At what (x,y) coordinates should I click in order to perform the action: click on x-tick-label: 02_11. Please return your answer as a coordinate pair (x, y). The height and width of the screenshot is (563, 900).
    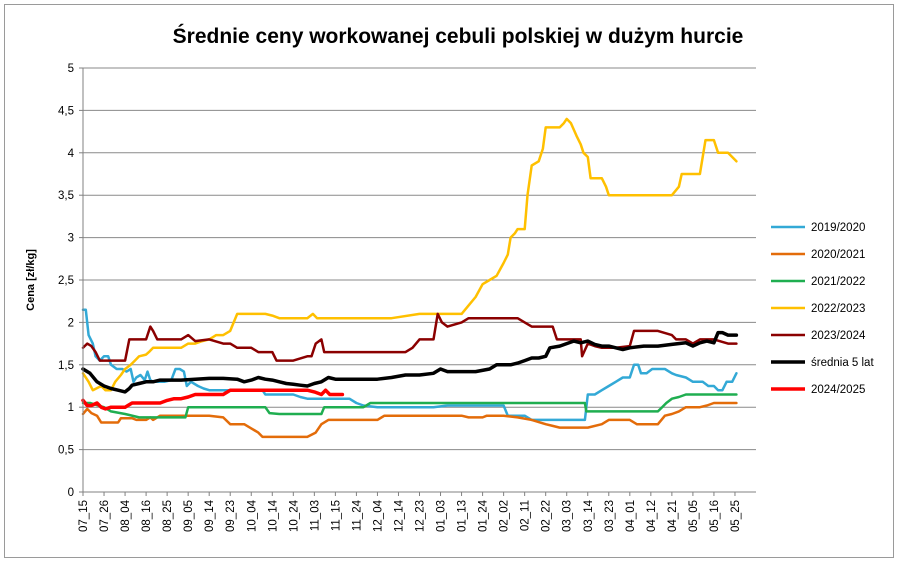
    Looking at the image, I should click on (526, 515).